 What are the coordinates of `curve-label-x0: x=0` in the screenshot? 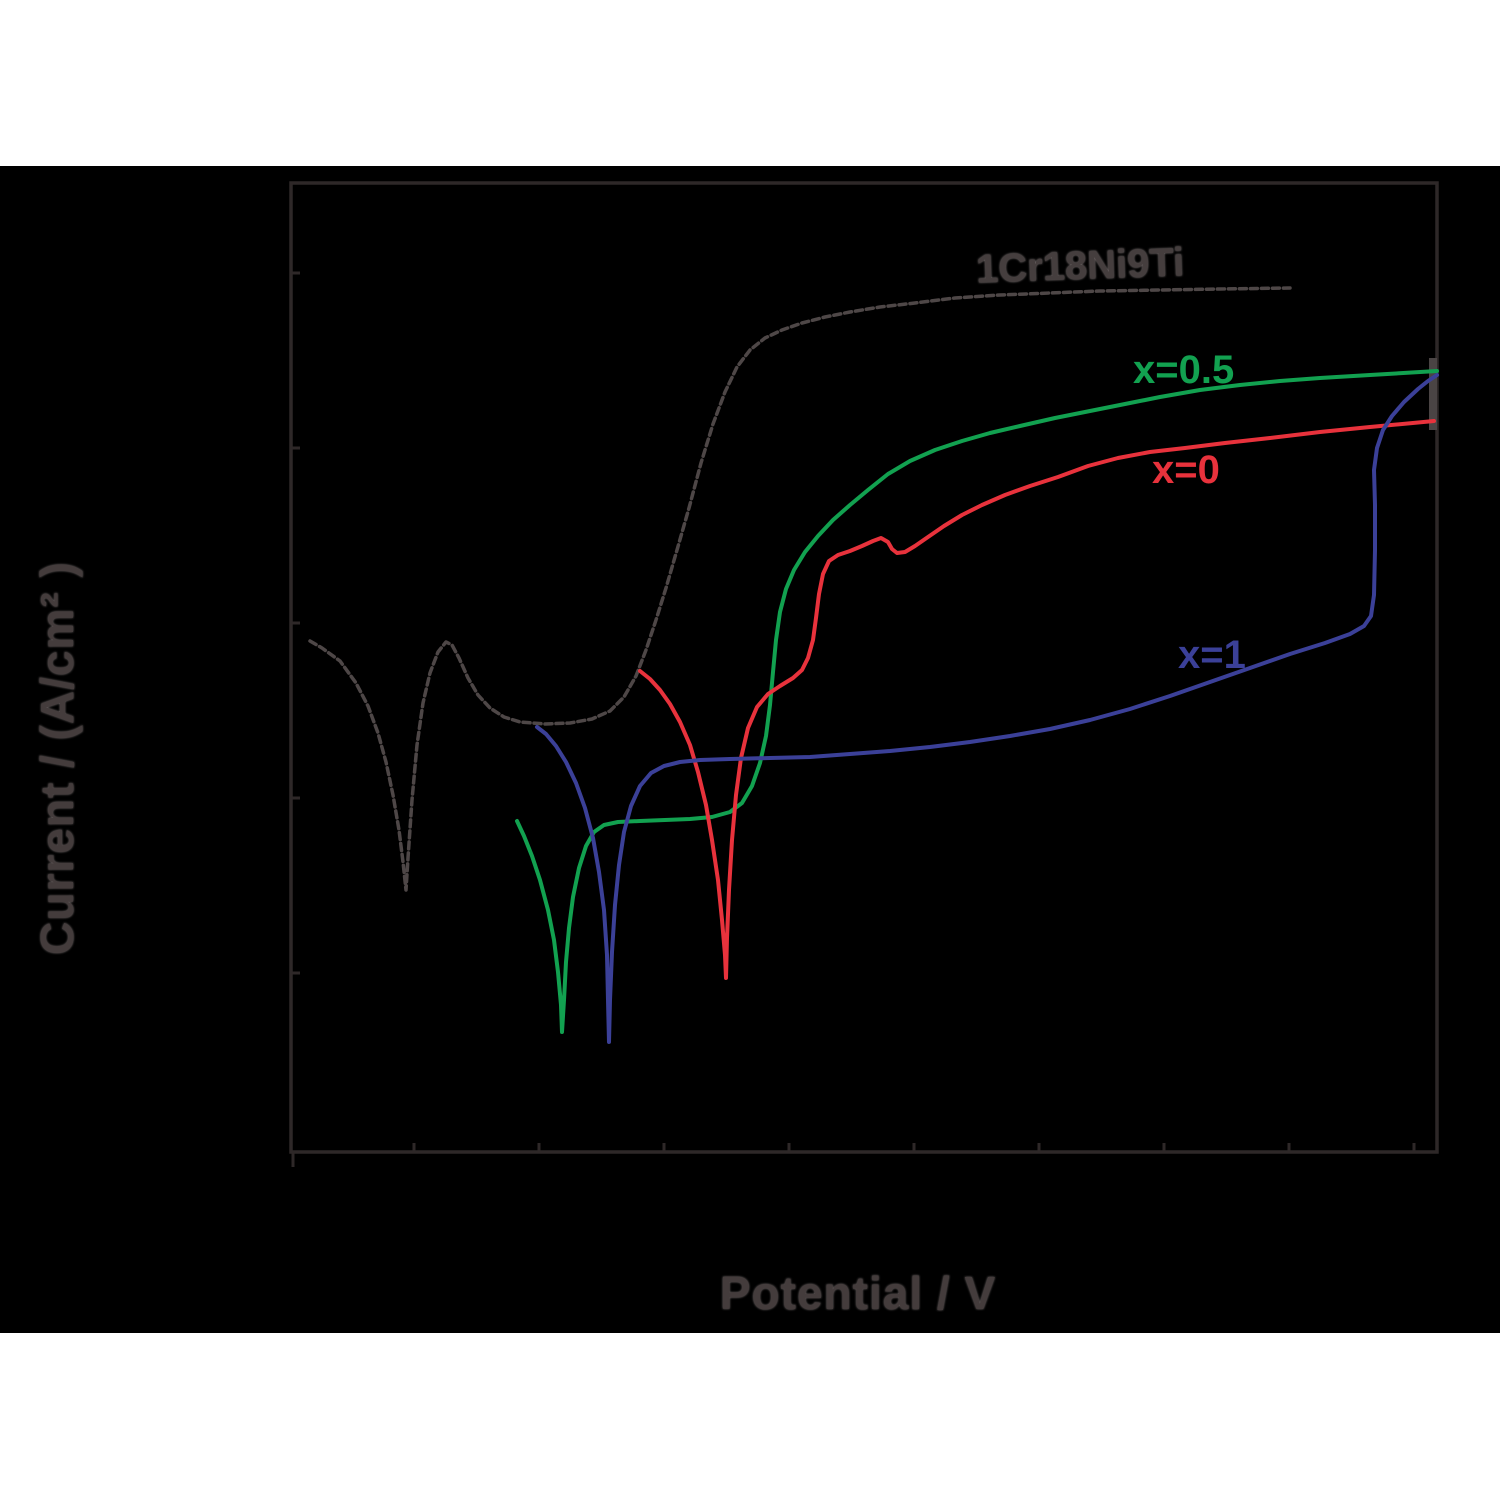 It's located at (1186, 470).